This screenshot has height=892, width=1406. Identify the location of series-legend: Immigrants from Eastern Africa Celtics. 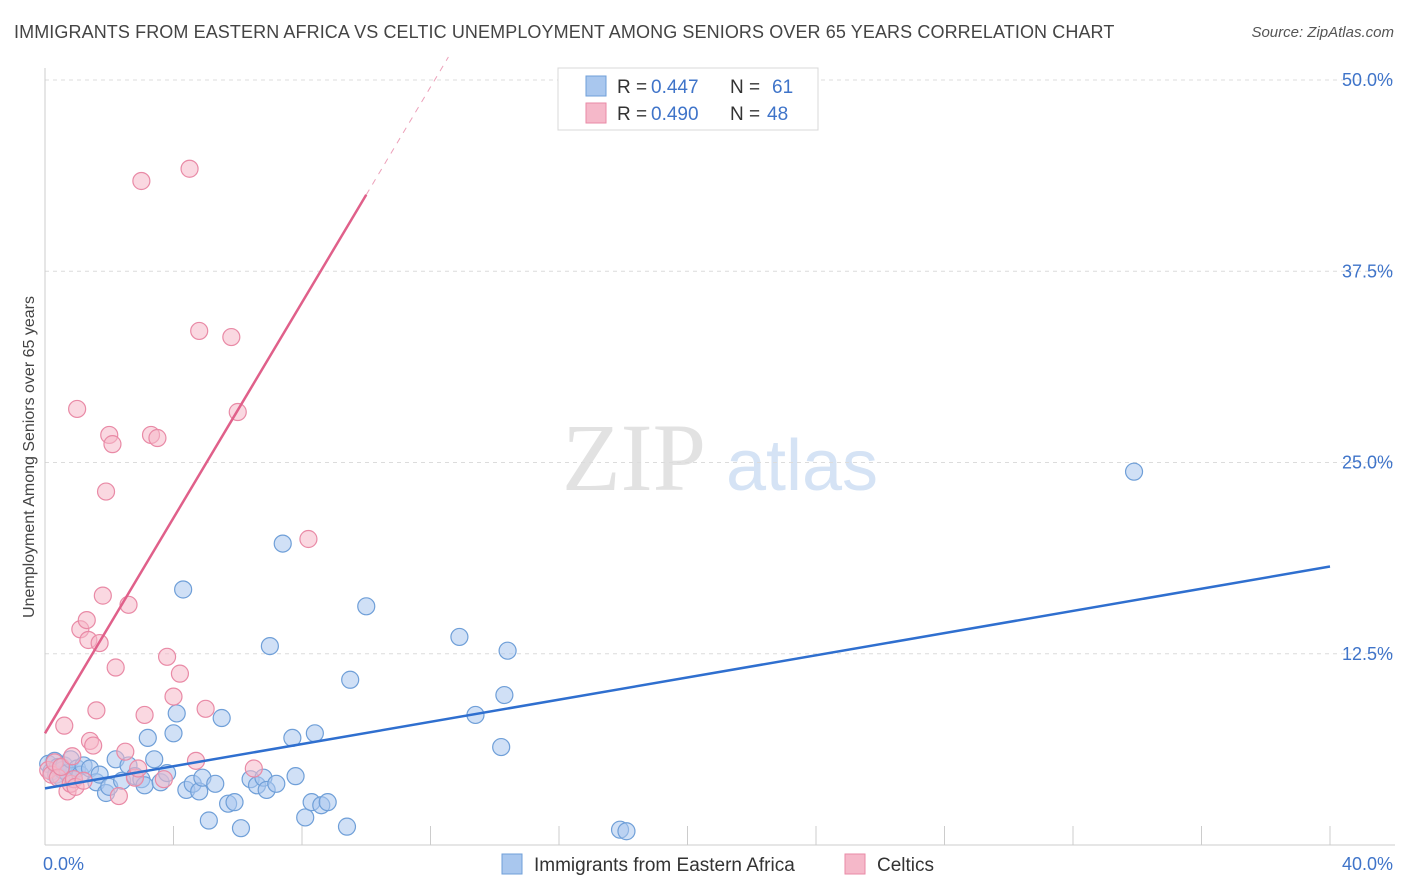
(717, 864).